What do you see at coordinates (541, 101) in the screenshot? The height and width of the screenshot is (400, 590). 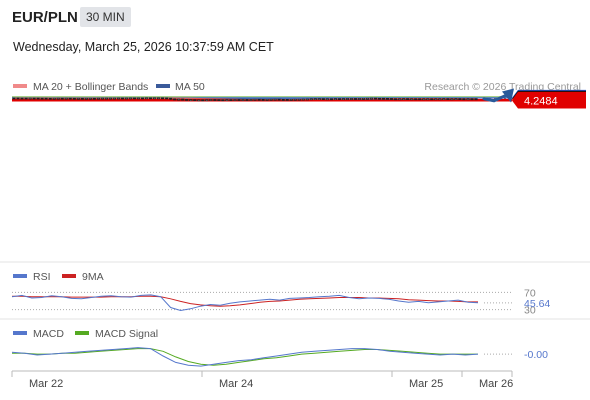 I see `support-level-label: 4.2484` at bounding box center [541, 101].